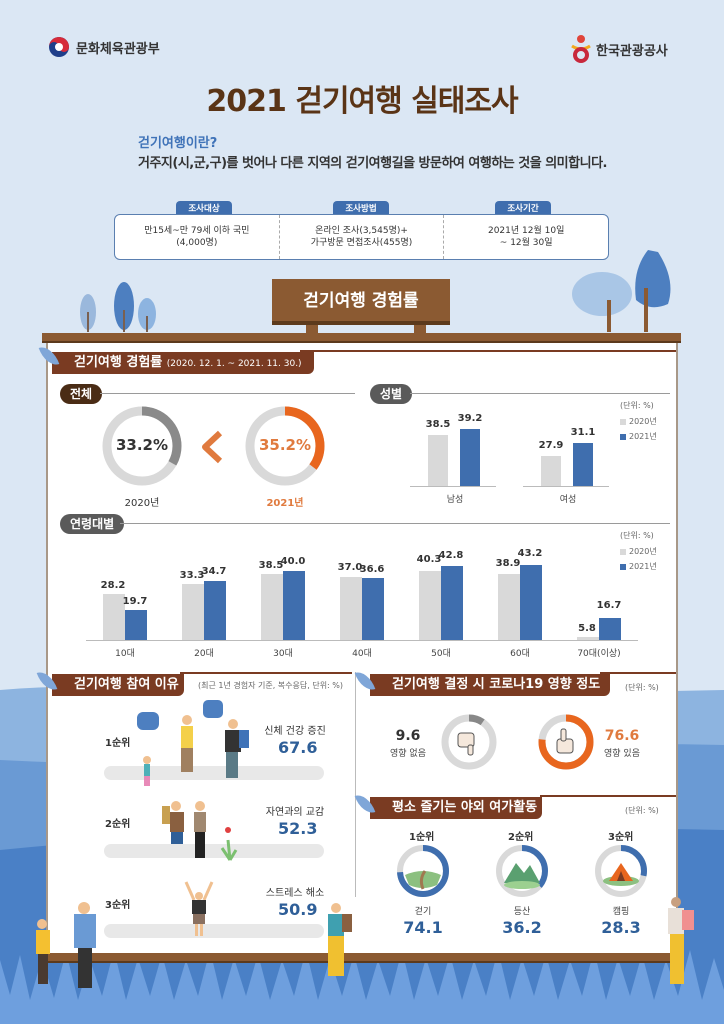  Describe the element at coordinates (373, 609) in the screenshot. I see `bar-40s-2021` at that location.